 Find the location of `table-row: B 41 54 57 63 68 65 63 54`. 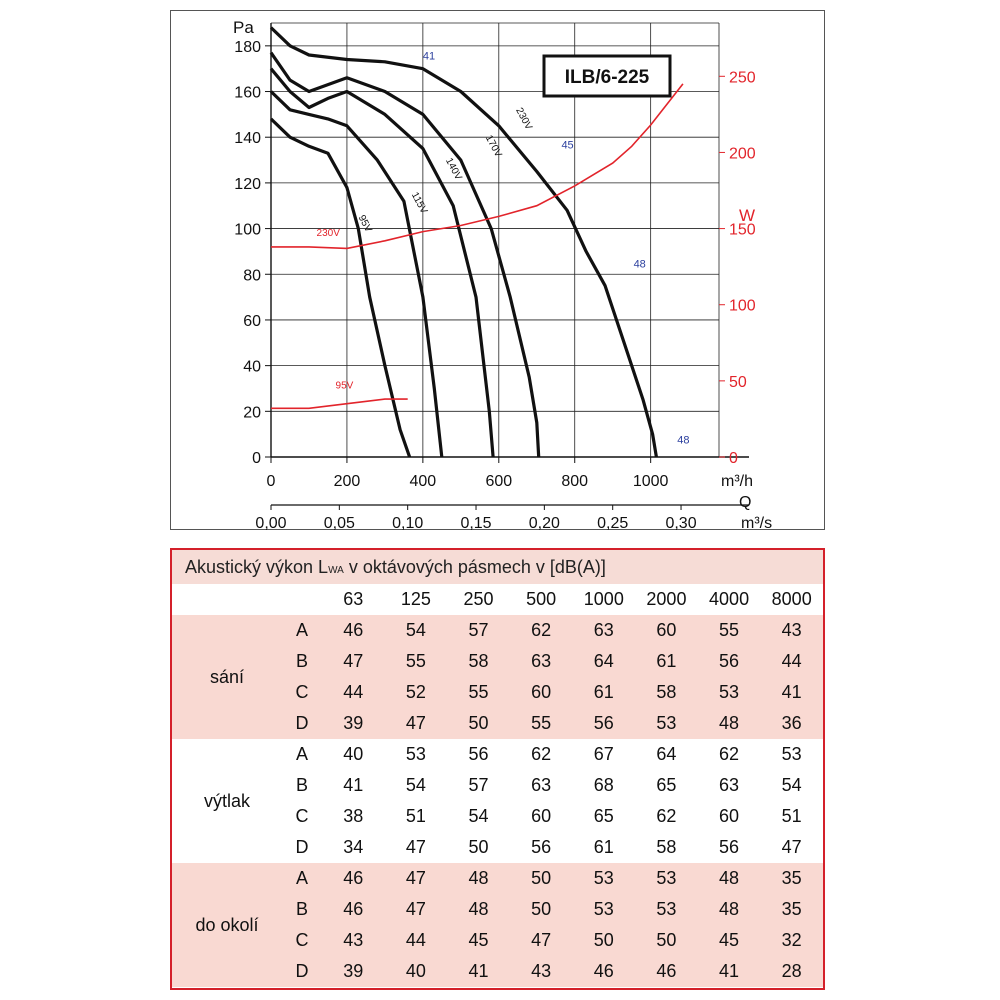

table-row: B 41 54 57 63 68 65 63 54 is located at coordinates (497, 785).